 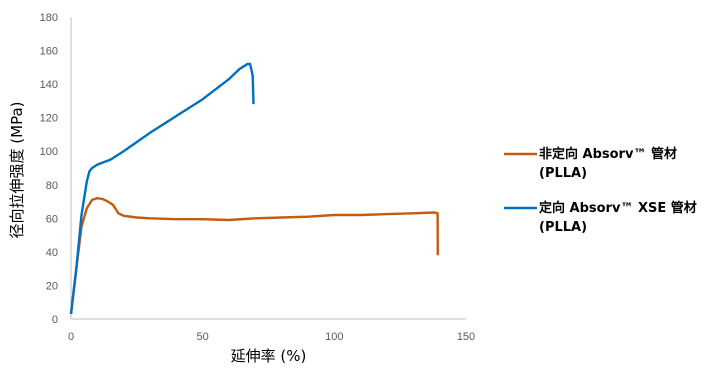 I want to click on legend-label: 定向 Absorv™ XSE 管材, so click(x=617, y=208).